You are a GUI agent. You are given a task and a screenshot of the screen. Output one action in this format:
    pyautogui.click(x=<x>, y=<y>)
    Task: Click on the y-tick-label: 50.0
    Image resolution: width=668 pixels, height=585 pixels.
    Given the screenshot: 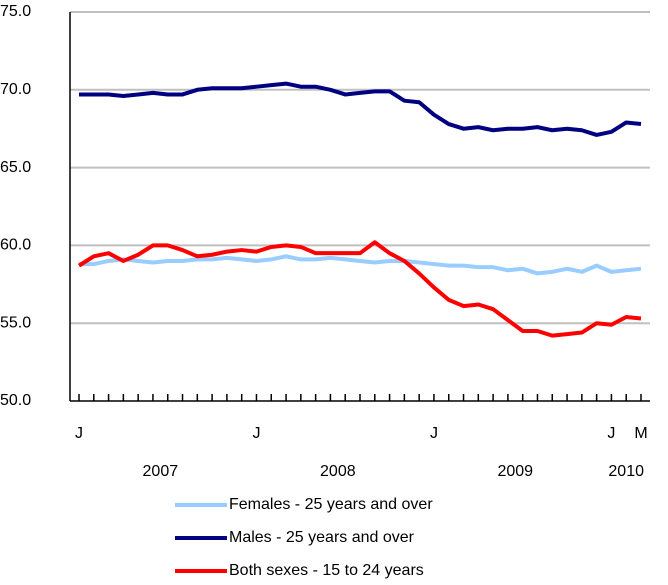 What is the action you would take?
    pyautogui.click(x=15, y=400)
    